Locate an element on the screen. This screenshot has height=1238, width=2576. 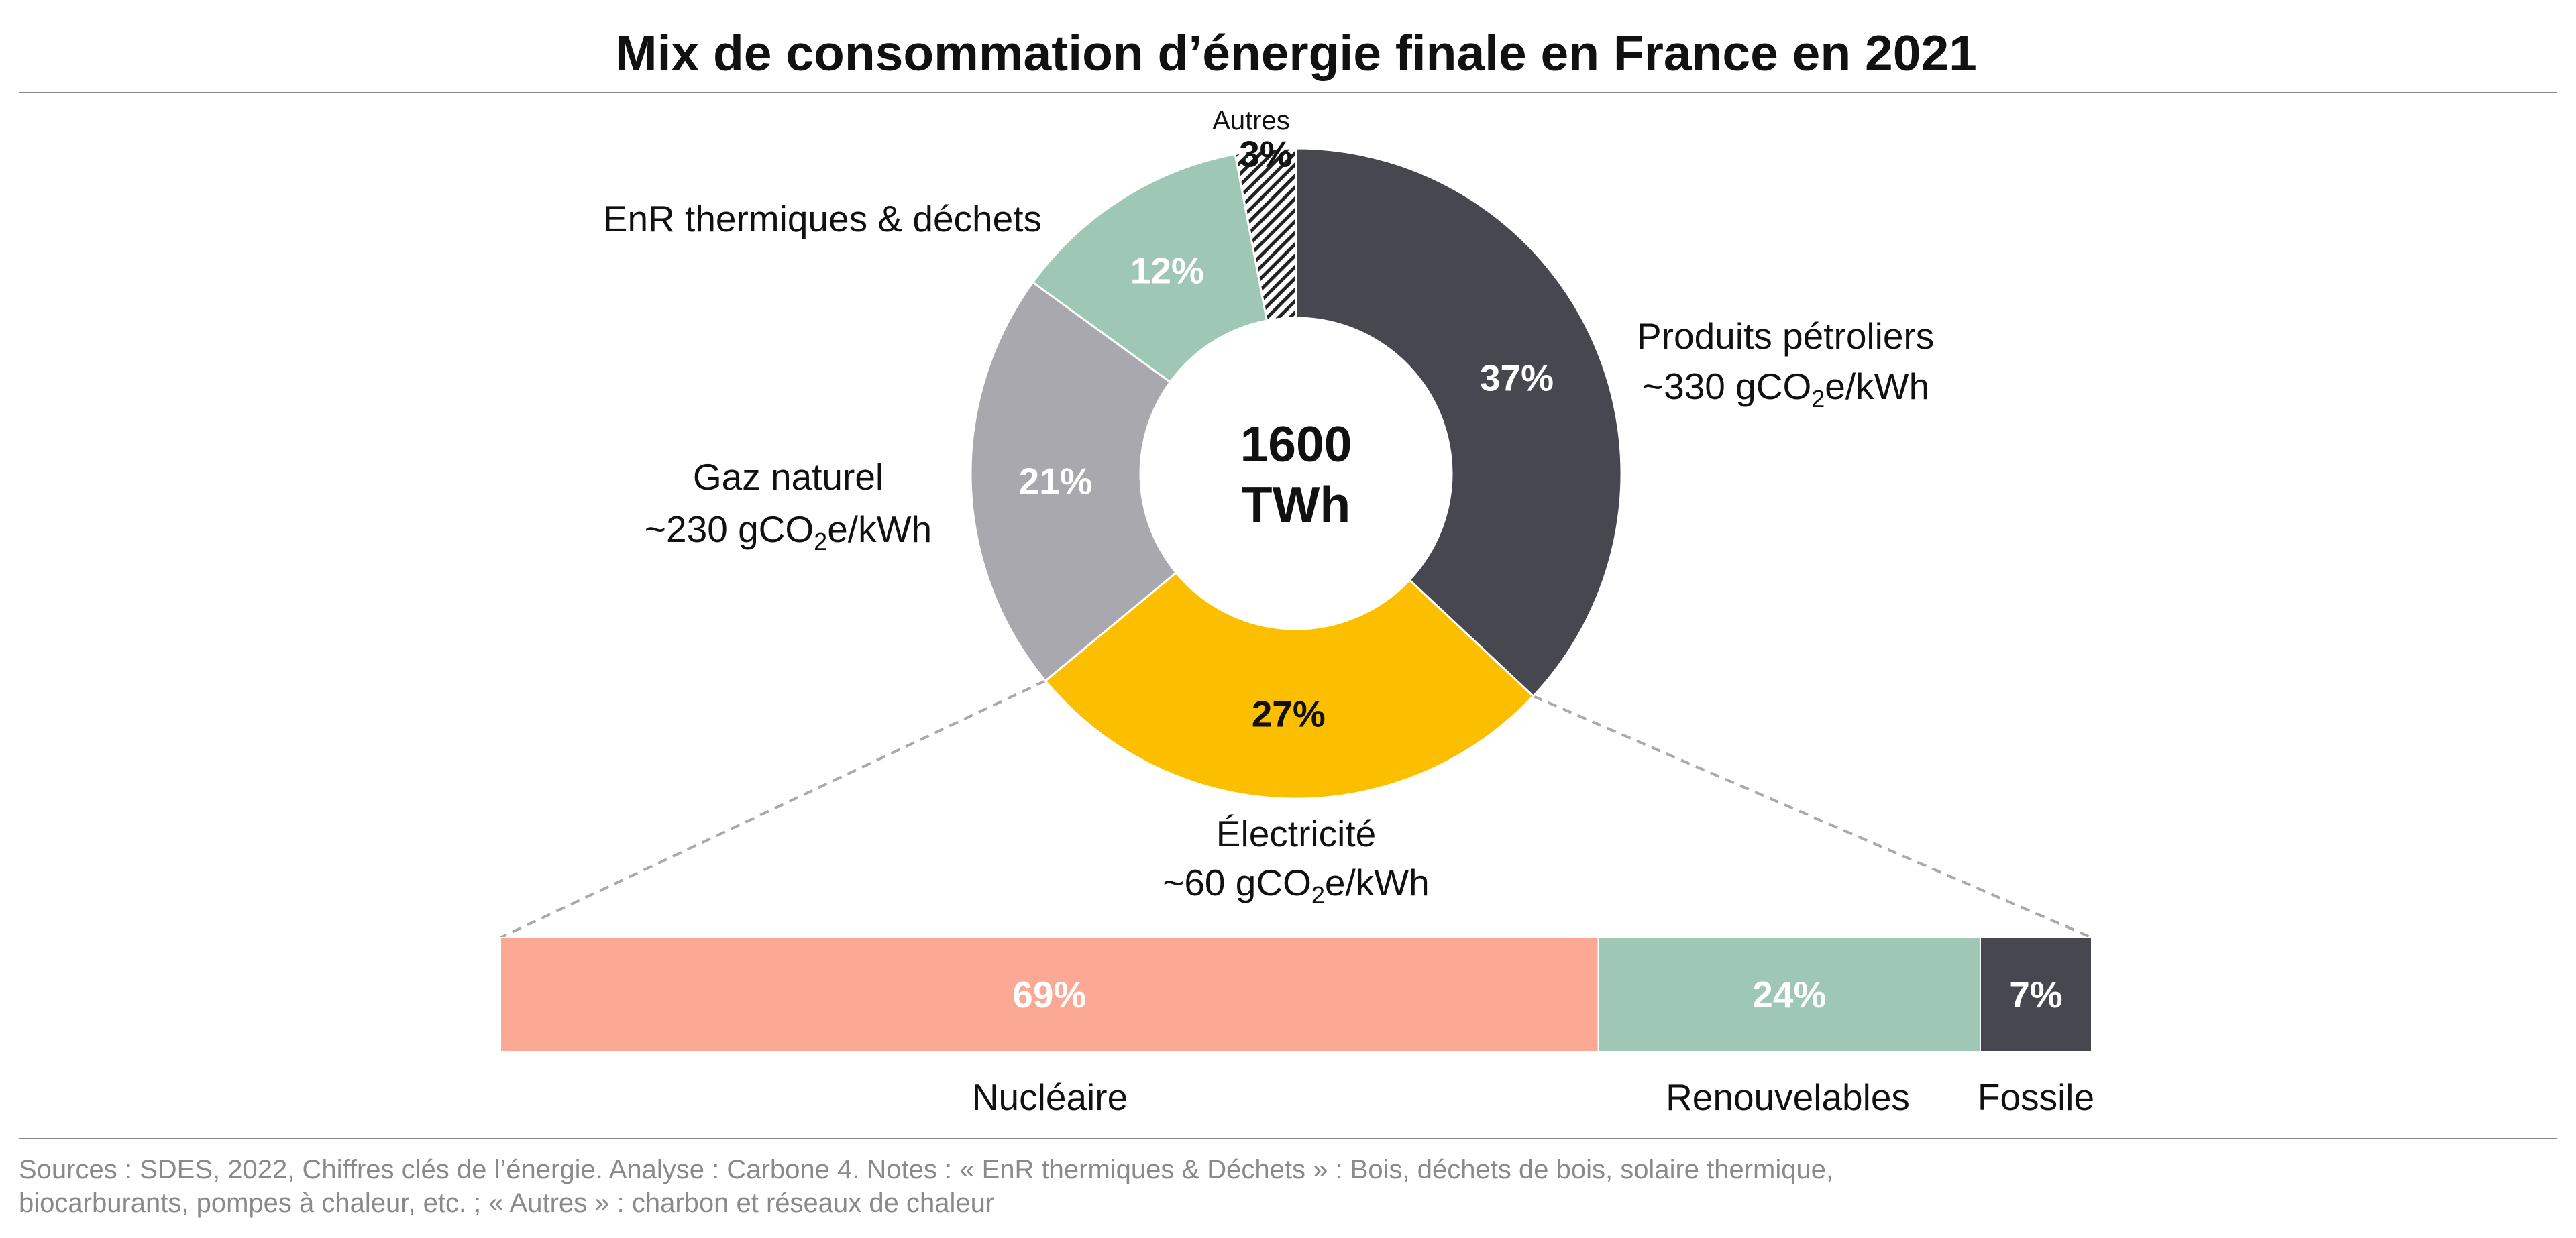
label-electricite-name: Électricité is located at coordinates (1296, 833).